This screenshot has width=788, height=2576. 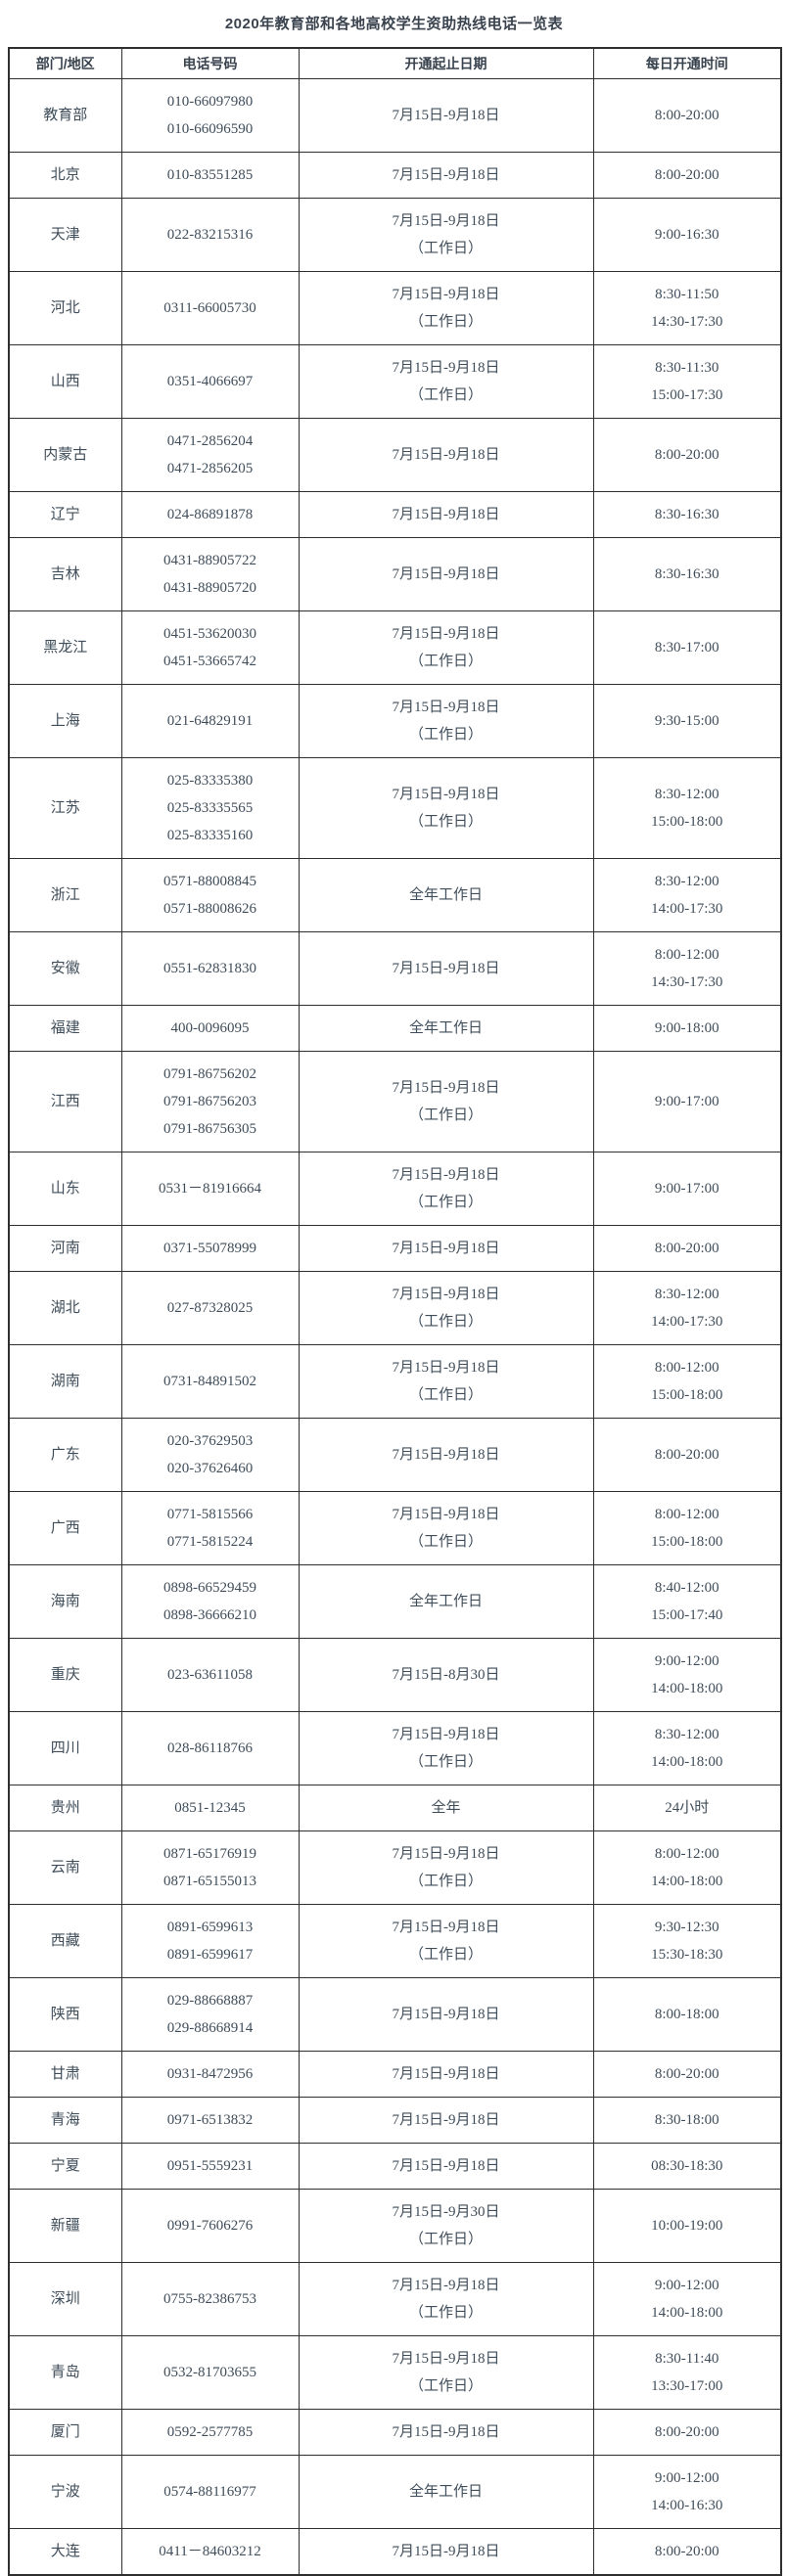 What do you see at coordinates (210, 2027) in the screenshot?
I see `cell-line: 029-88668914` at bounding box center [210, 2027].